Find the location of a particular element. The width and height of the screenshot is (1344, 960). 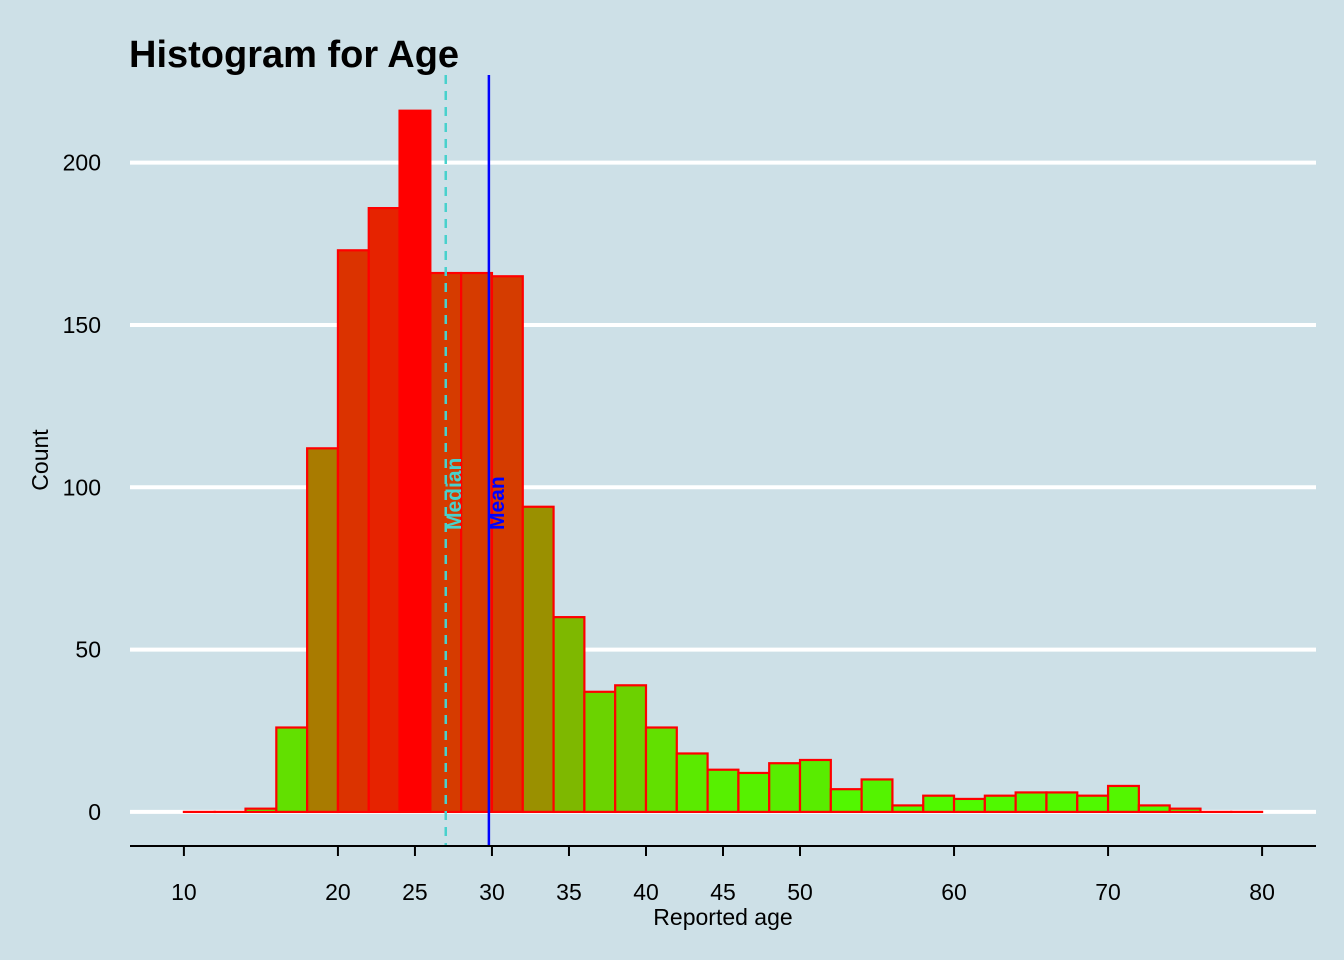

x-tick-label: 45 is located at coordinates (723, 892).